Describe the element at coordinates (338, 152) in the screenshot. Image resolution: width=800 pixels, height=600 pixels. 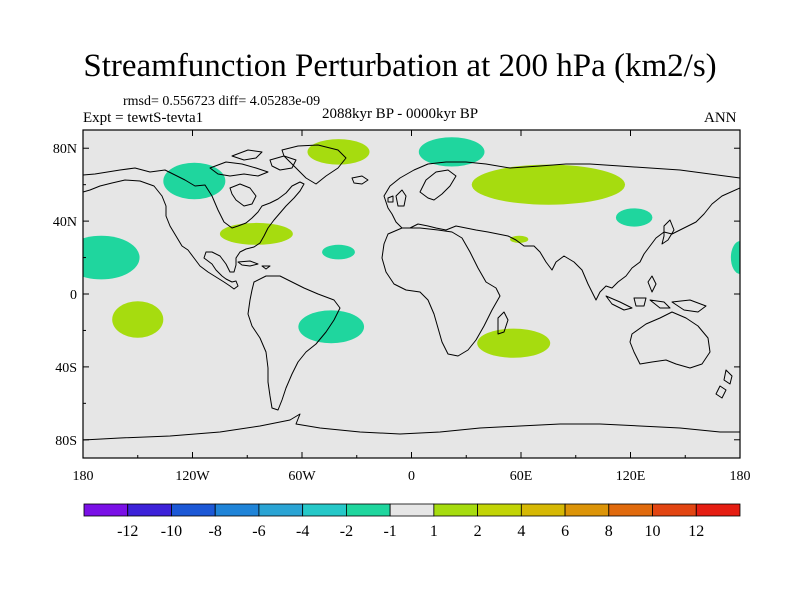
I see `anomaly-region-greenland` at that location.